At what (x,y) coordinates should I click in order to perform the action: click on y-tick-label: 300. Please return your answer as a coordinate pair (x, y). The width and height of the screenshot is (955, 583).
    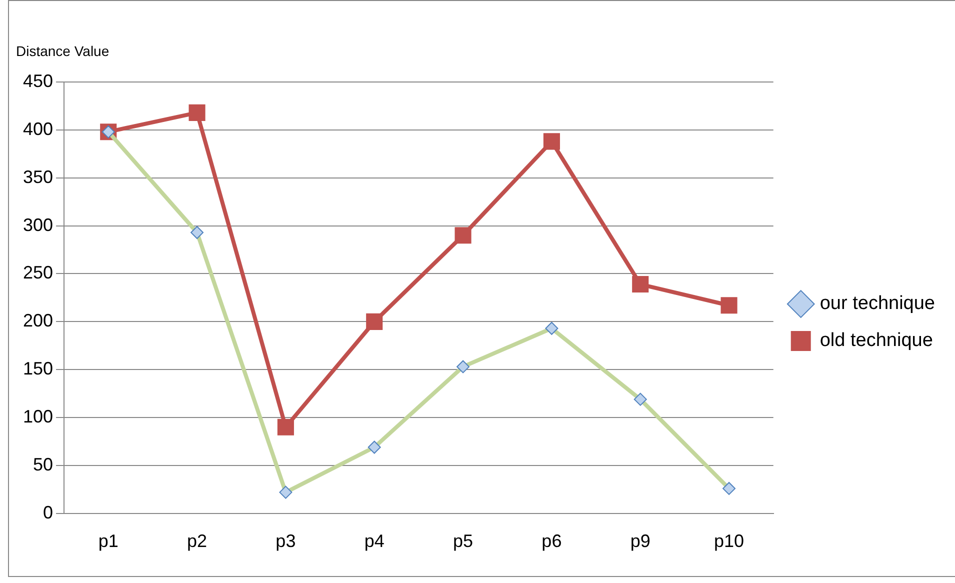
    Looking at the image, I should click on (38, 224).